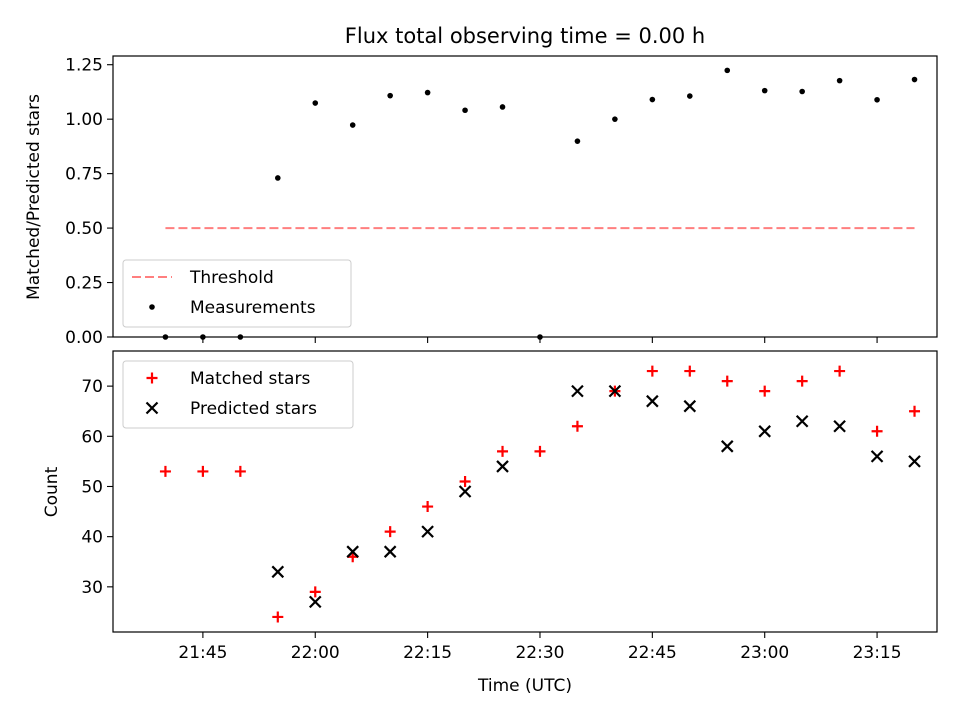 The height and width of the screenshot is (720, 960). Describe the element at coordinates (84, 175) in the screenshot. I see `y-tick-label: 0.75` at that location.